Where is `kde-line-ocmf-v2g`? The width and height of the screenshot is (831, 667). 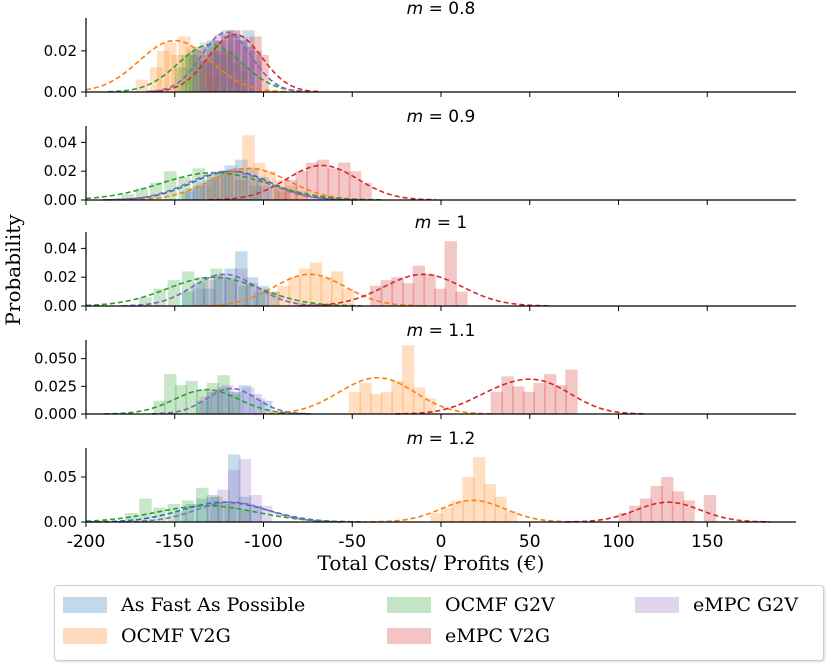 kde-line-ocmf-v2g is located at coordinates (187, 66).